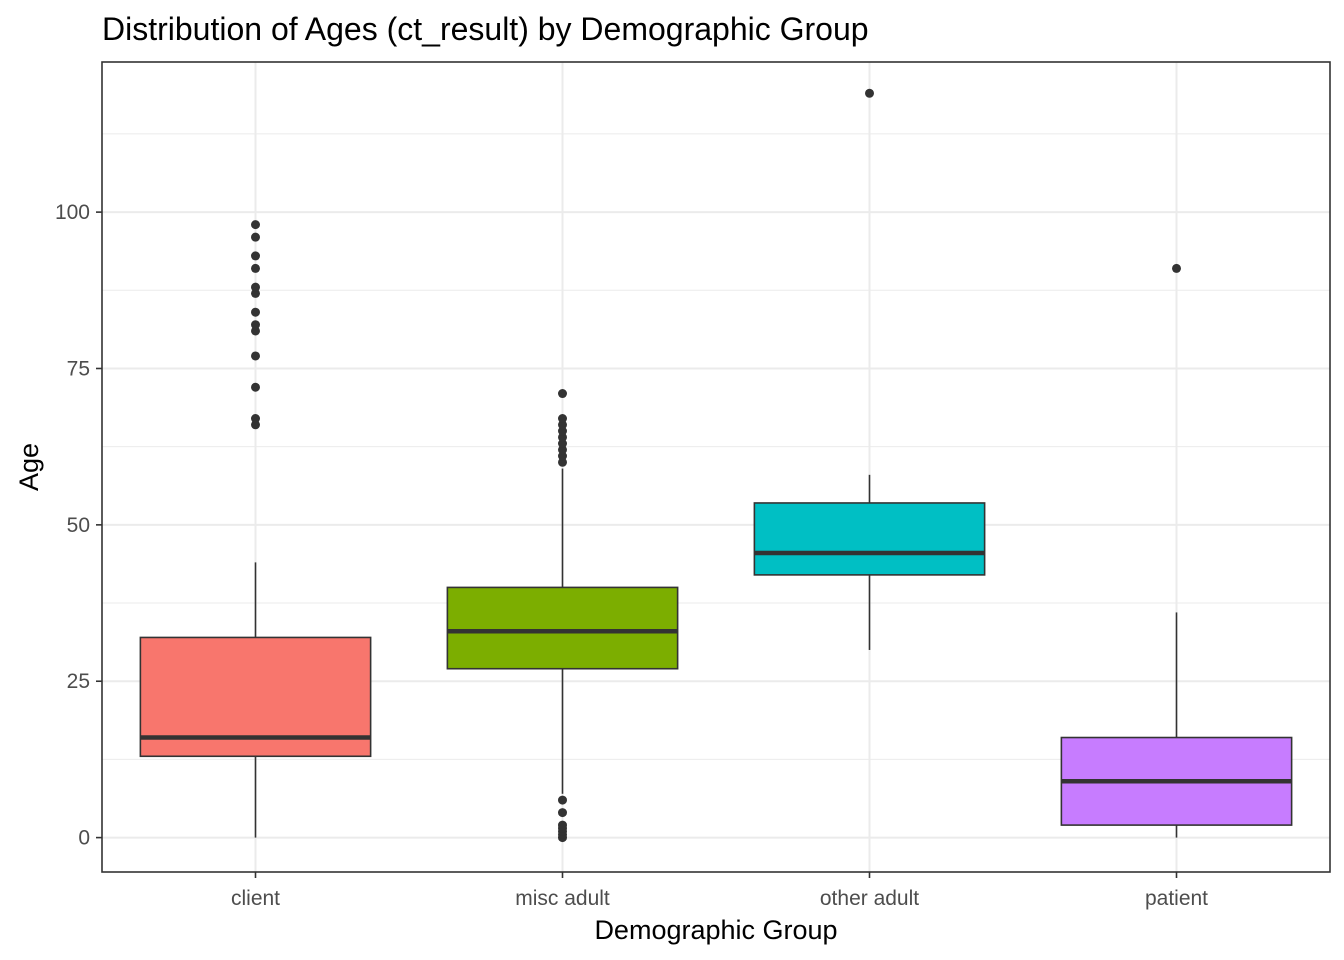 This screenshot has height=960, width=1344. I want to click on x-tick-label: other adult, so click(869, 898).